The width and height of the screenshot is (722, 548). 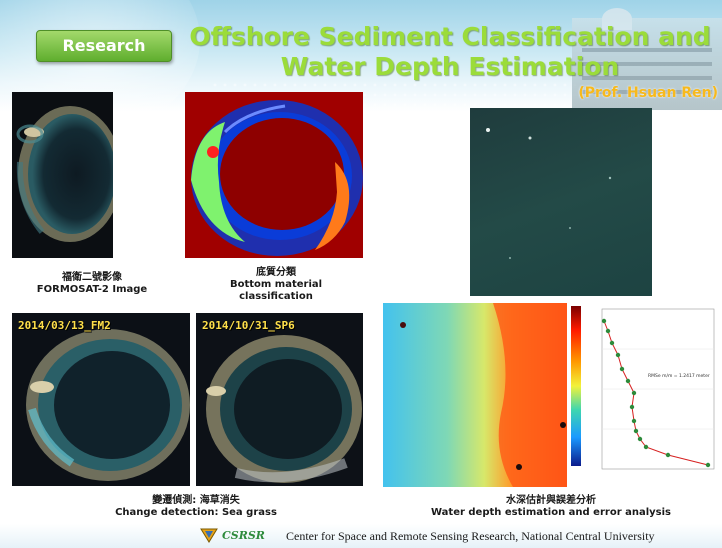 I want to click on depth-error-chart: RMSe m/m = 1.2417 meter, so click(x=653, y=395).